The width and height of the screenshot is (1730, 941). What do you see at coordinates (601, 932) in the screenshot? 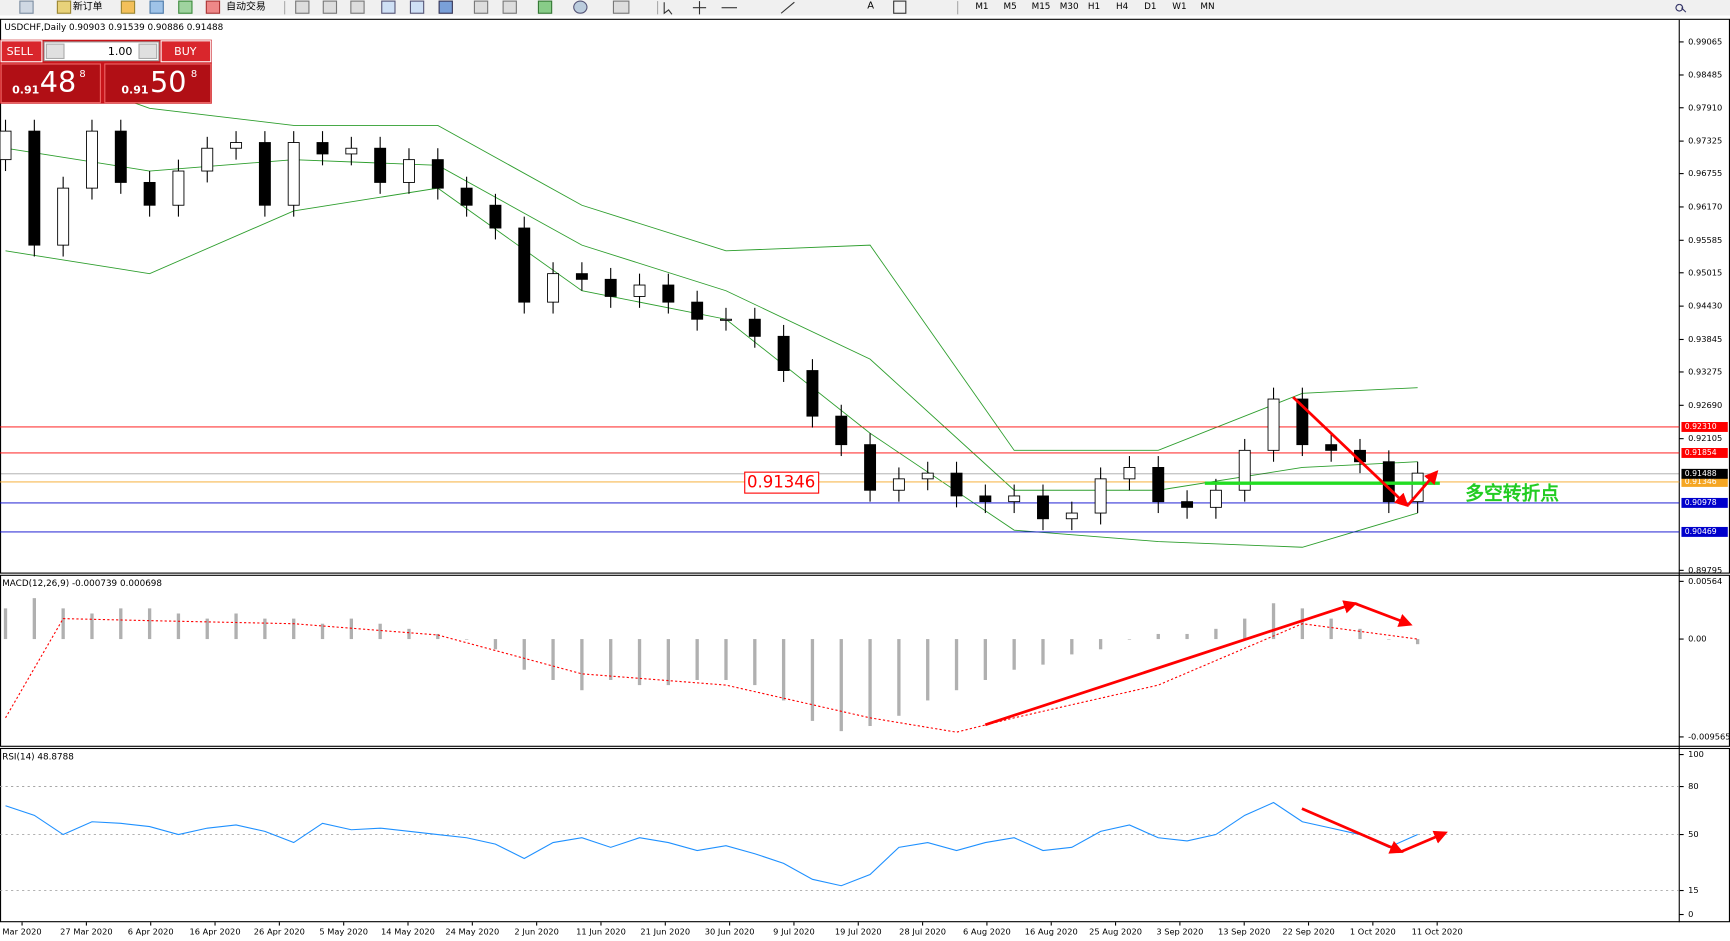
I see `x-tick-label: 11 Jun 2020` at bounding box center [601, 932].